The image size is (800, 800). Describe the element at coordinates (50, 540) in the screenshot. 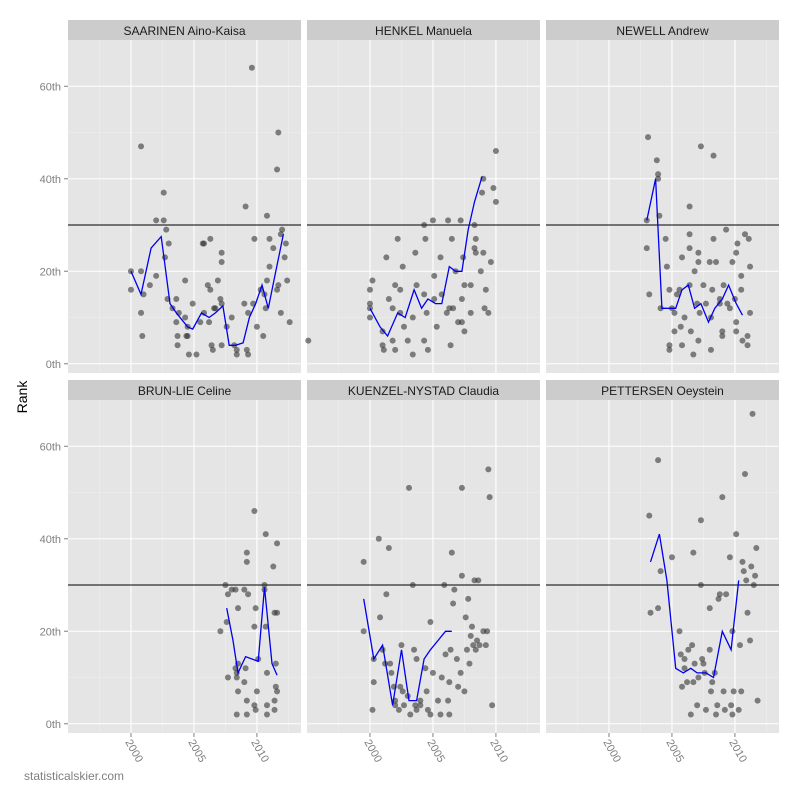

I see `y-tick-label: 40th` at that location.